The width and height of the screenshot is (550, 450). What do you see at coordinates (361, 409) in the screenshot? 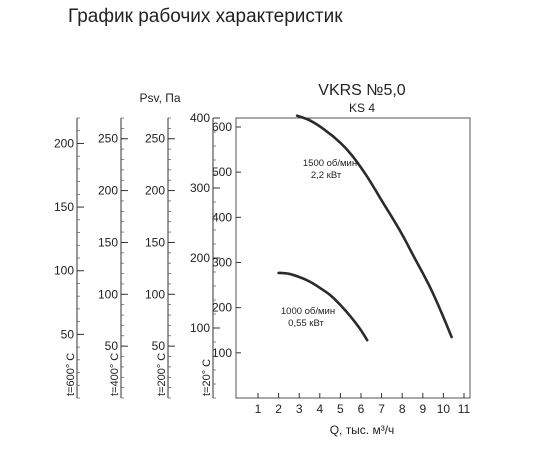
I see `x-tick-label: 6` at bounding box center [361, 409].